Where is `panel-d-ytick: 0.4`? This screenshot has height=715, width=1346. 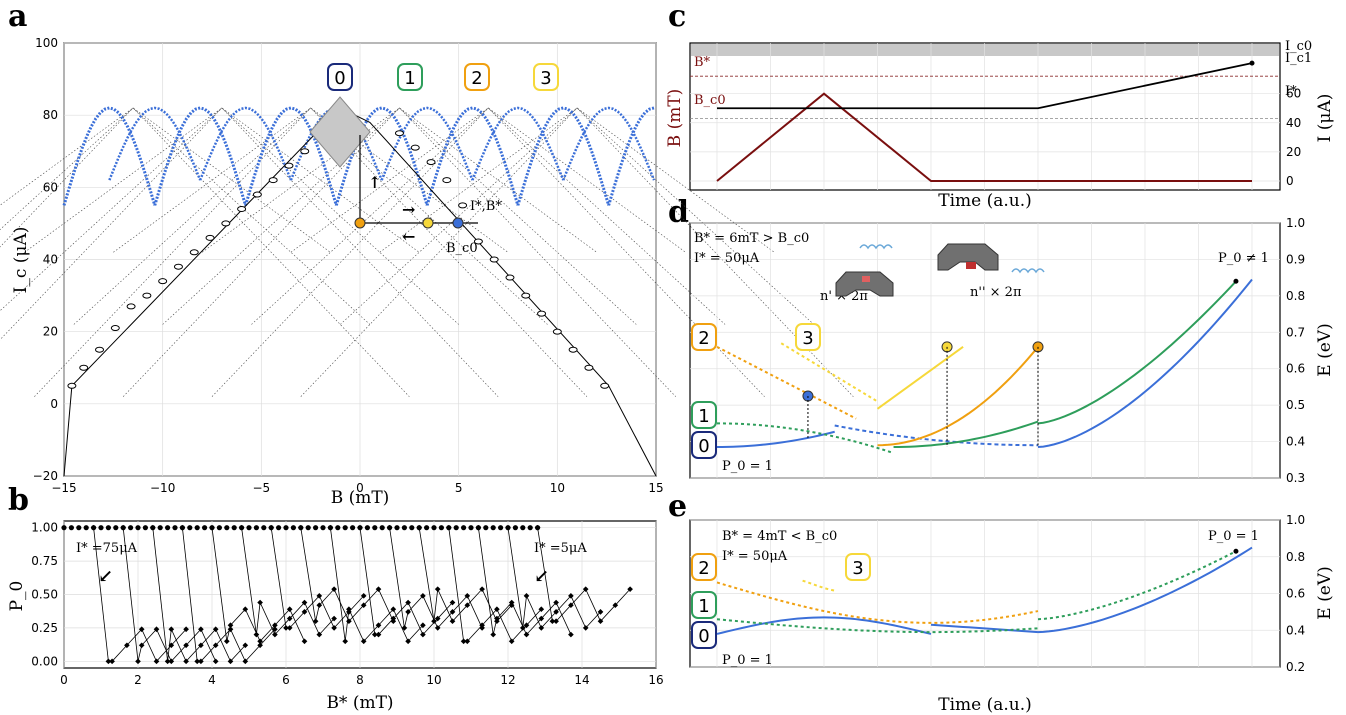
panel-d-ytick: 0.4 is located at coordinates (1295, 442).